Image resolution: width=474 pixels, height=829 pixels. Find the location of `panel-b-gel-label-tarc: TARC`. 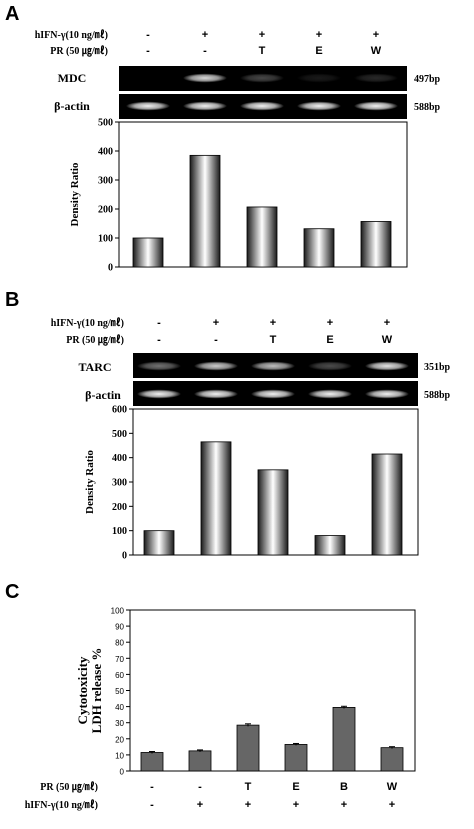

panel-b-gel-label-tarc: TARC is located at coordinates (94, 367).